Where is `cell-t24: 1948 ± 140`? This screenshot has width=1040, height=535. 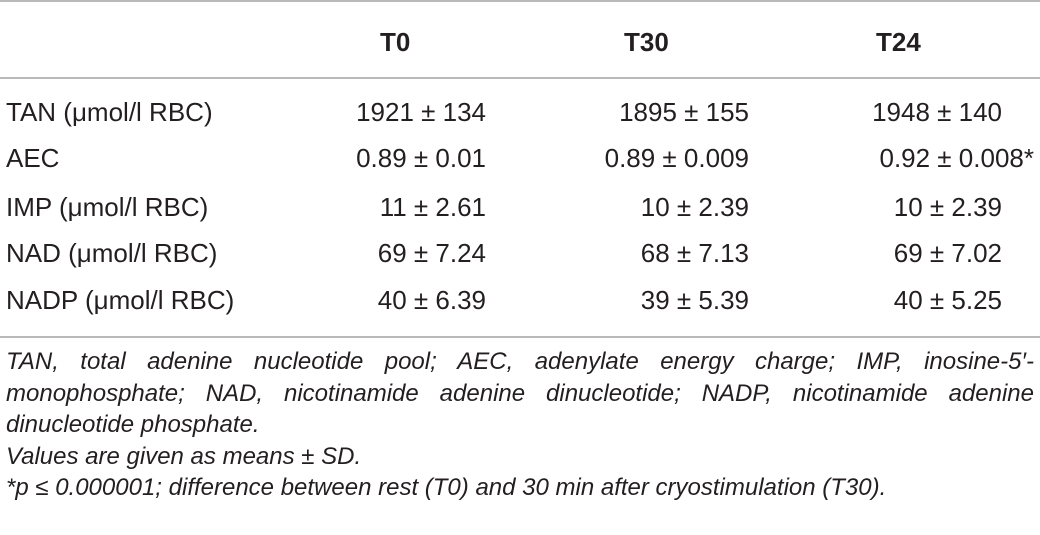
cell-t24: 1948 ± 140 is located at coordinates (937, 112).